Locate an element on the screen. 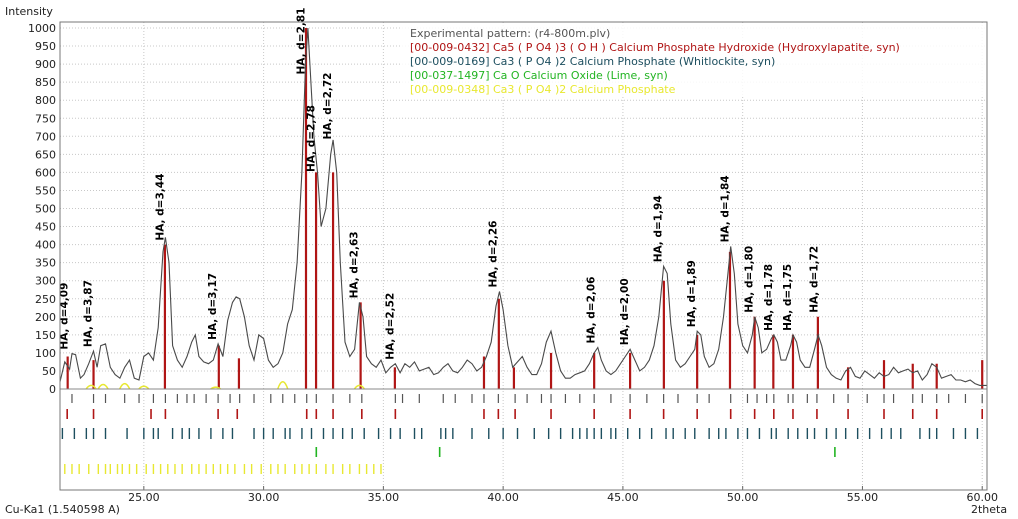 The image size is (1018, 519). y-tick-label: 550 is located at coordinates (45, 190).